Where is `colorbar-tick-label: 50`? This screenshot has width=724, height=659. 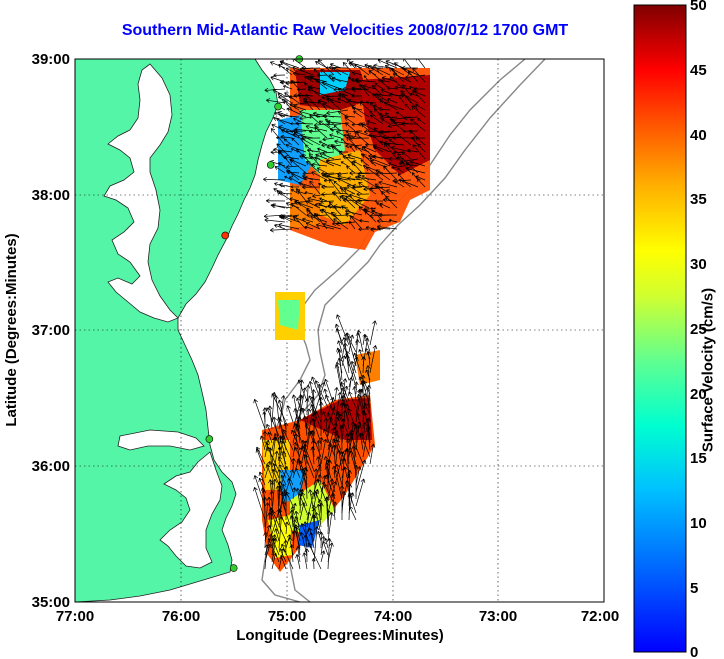 colorbar-tick-label: 50 is located at coordinates (698, 7).